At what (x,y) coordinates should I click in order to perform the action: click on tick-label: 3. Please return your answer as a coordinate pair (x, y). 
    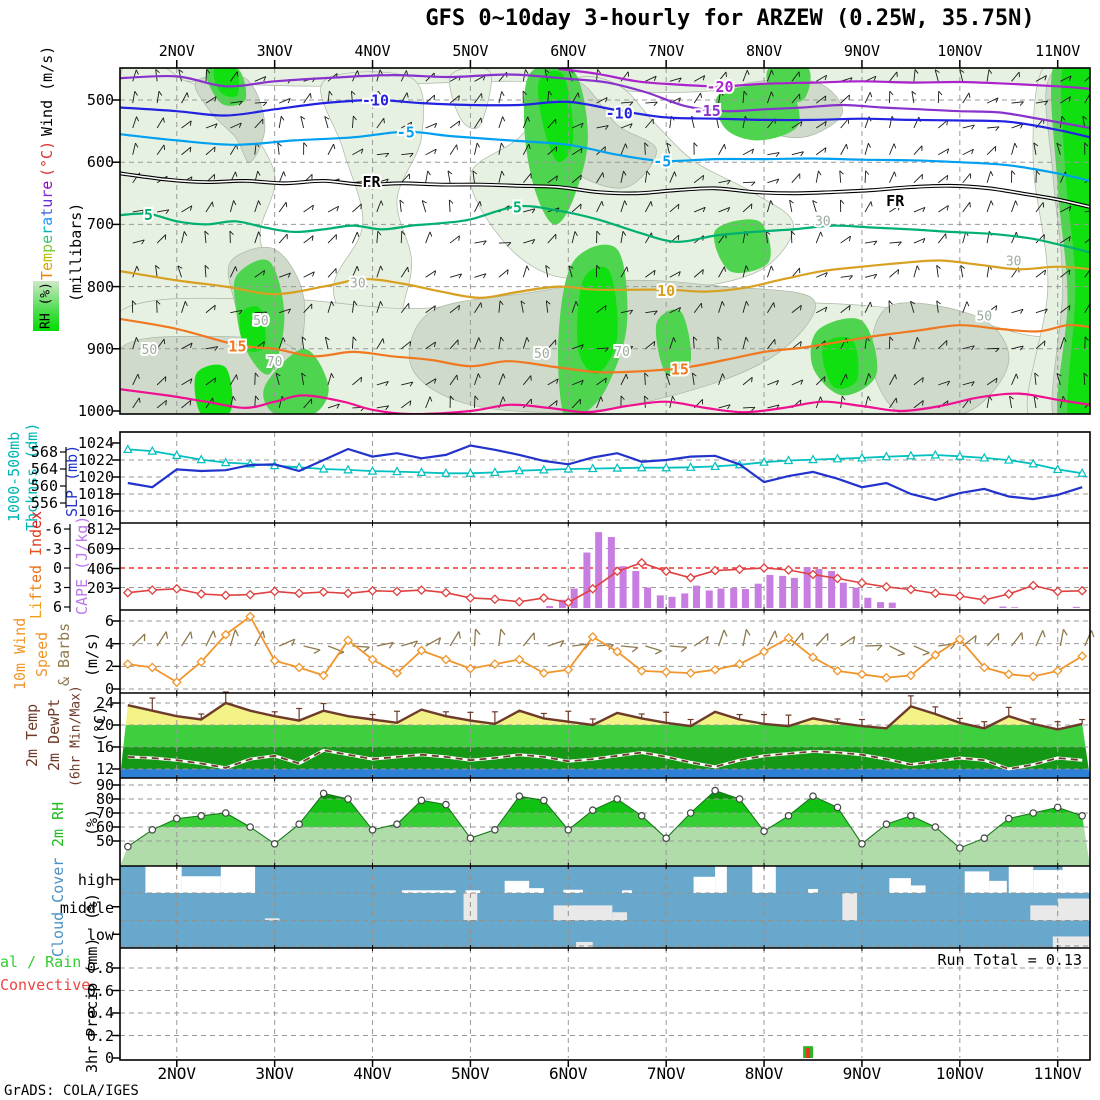
    Looking at the image, I should click on (57, 587).